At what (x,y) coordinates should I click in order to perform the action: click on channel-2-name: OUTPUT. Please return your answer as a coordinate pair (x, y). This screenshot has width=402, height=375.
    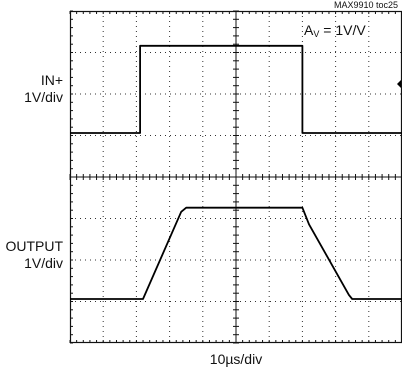
    Looking at the image, I should click on (34, 246).